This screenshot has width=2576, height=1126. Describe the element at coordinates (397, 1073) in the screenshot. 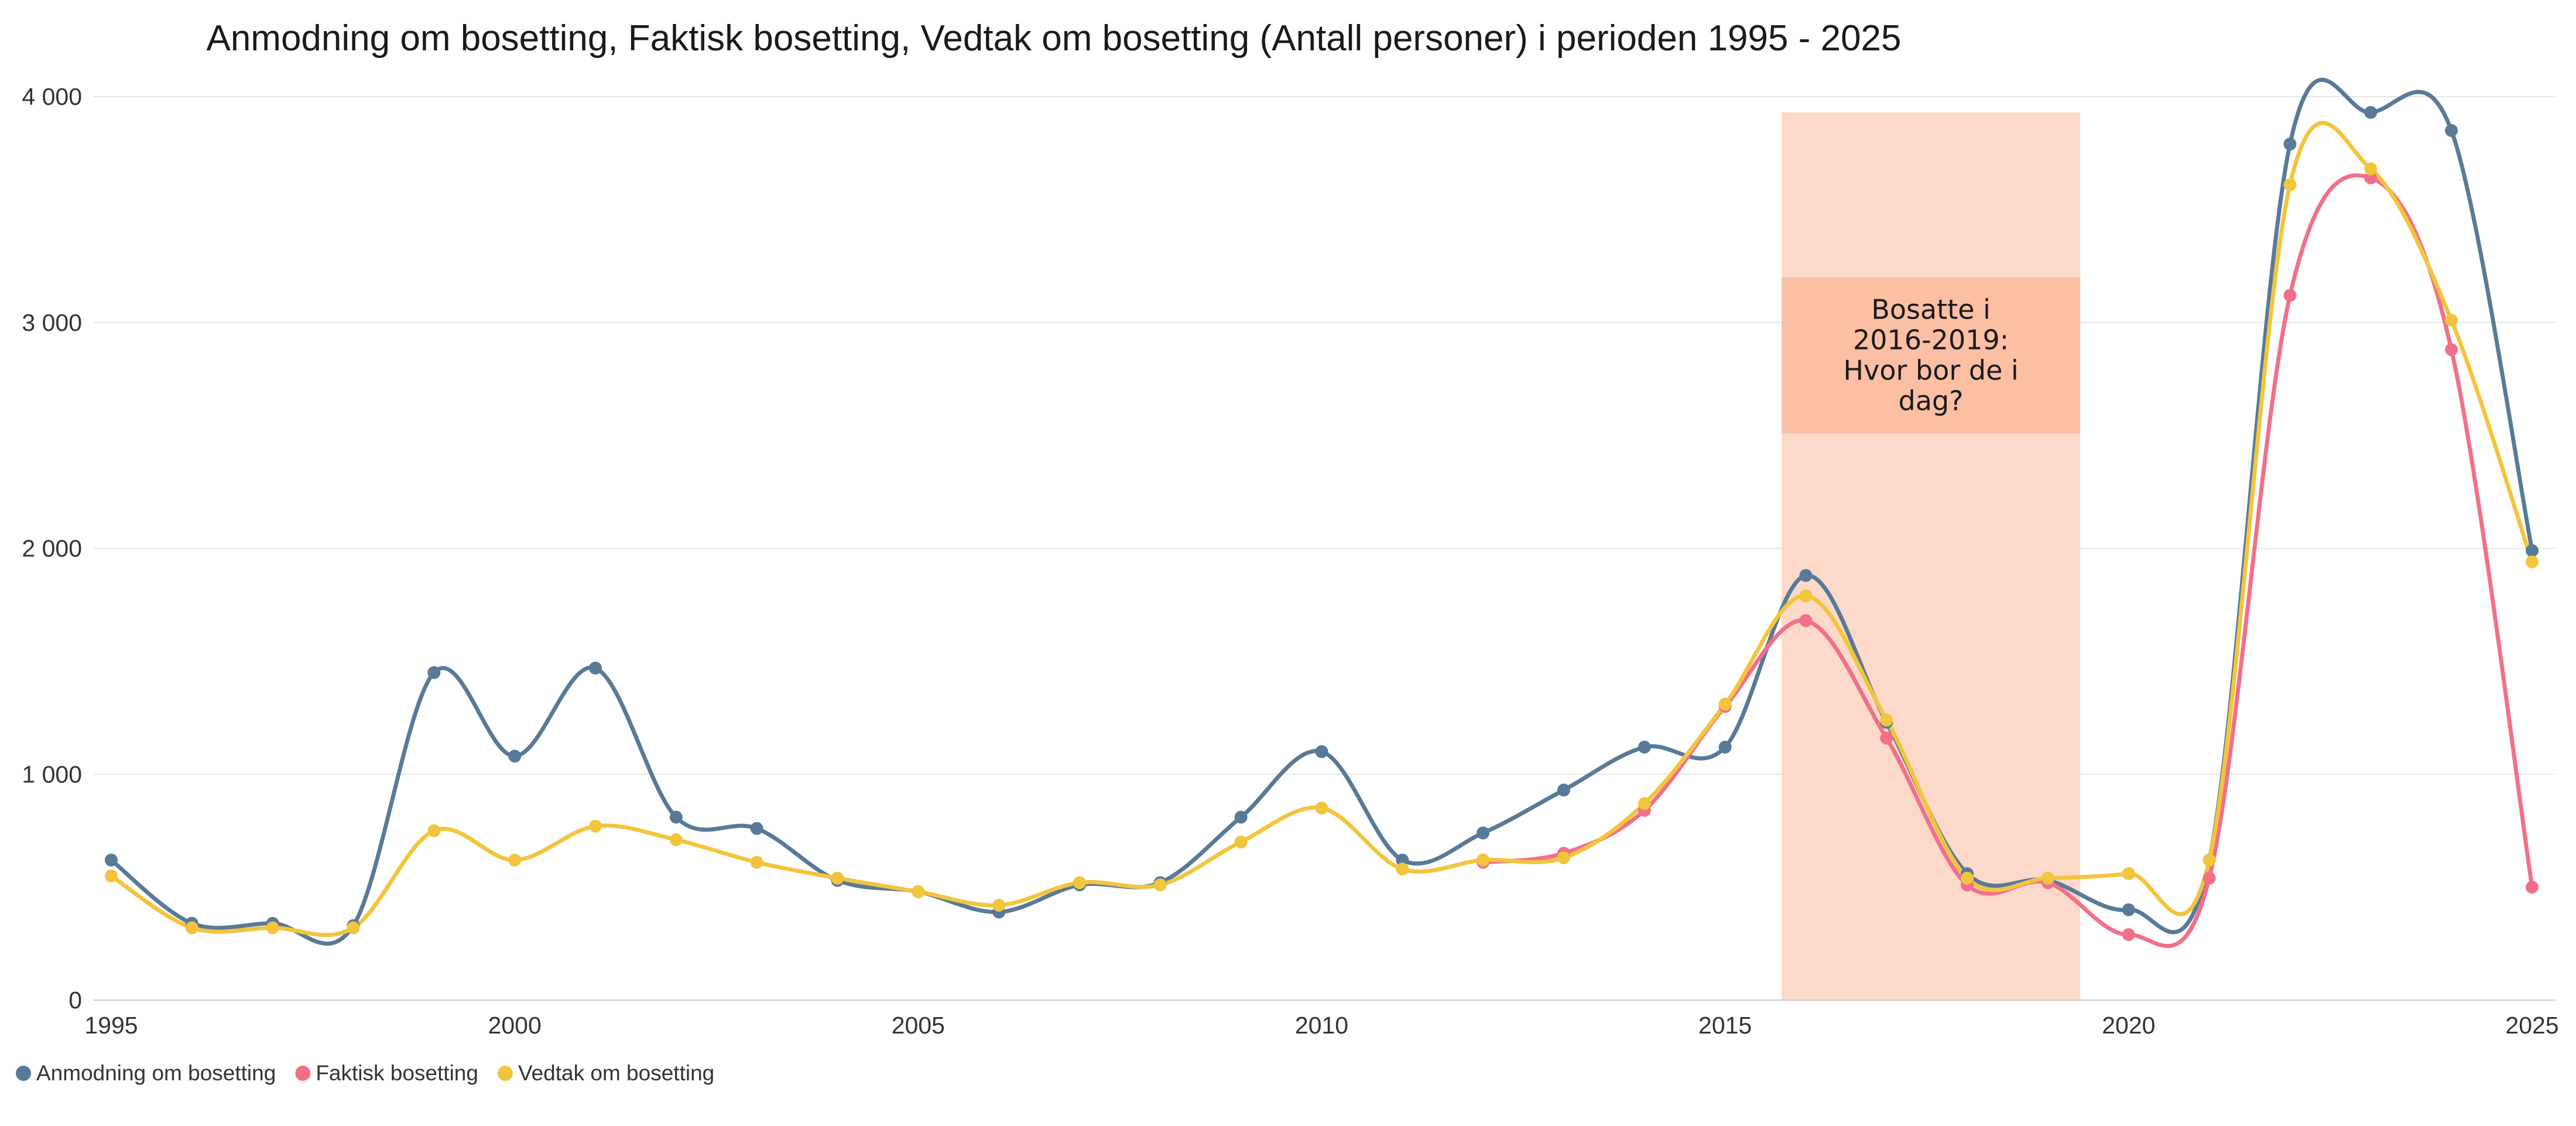

I see `legend-label: Faktisk bosetting` at that location.